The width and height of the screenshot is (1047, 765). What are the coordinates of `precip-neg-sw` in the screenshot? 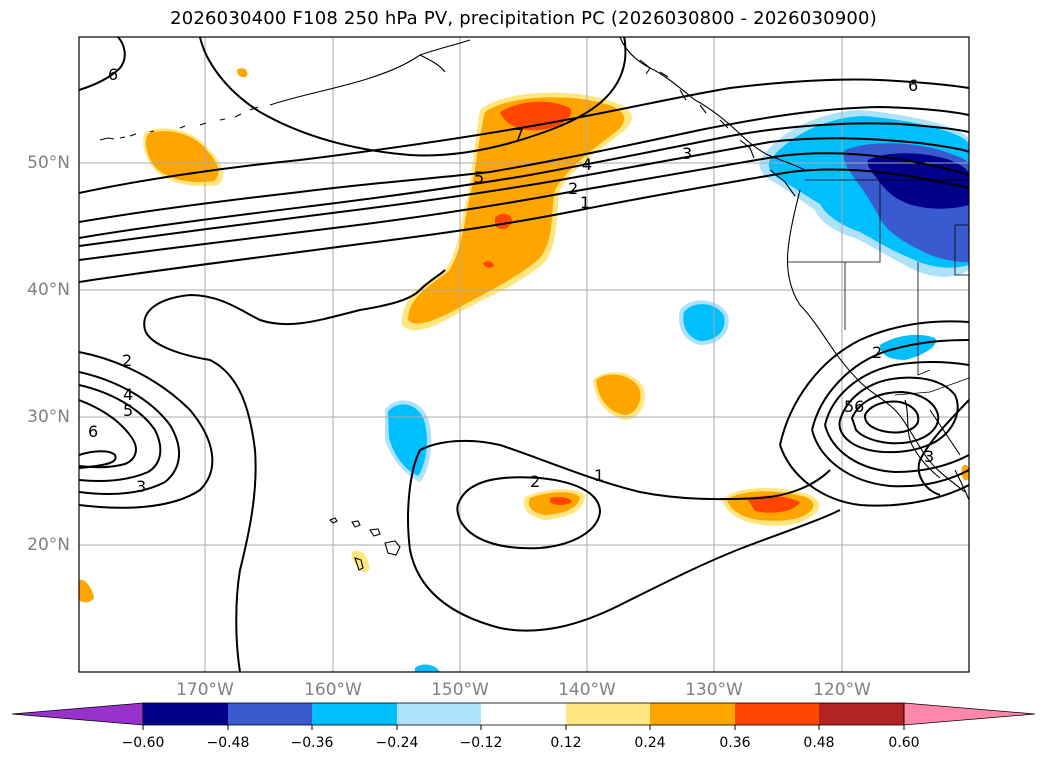 It's located at (908, 347).